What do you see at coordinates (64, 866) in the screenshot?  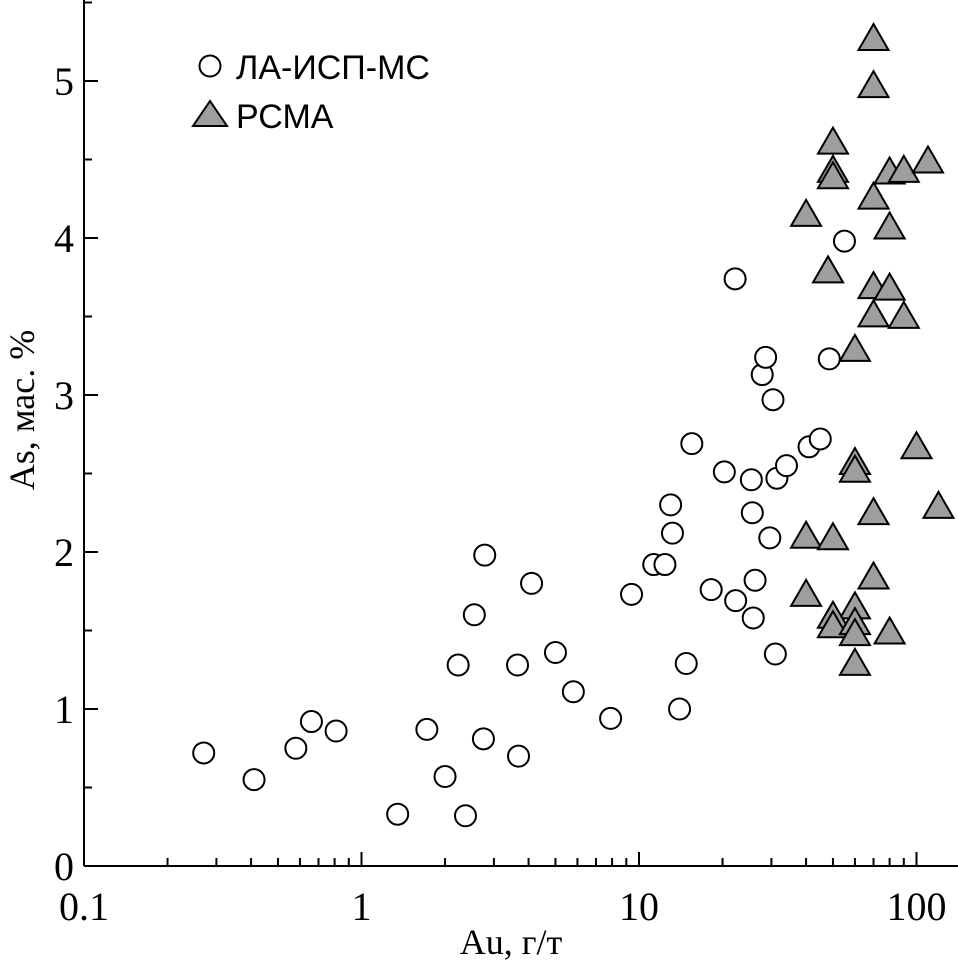 I see `y-tick-label: 0` at bounding box center [64, 866].